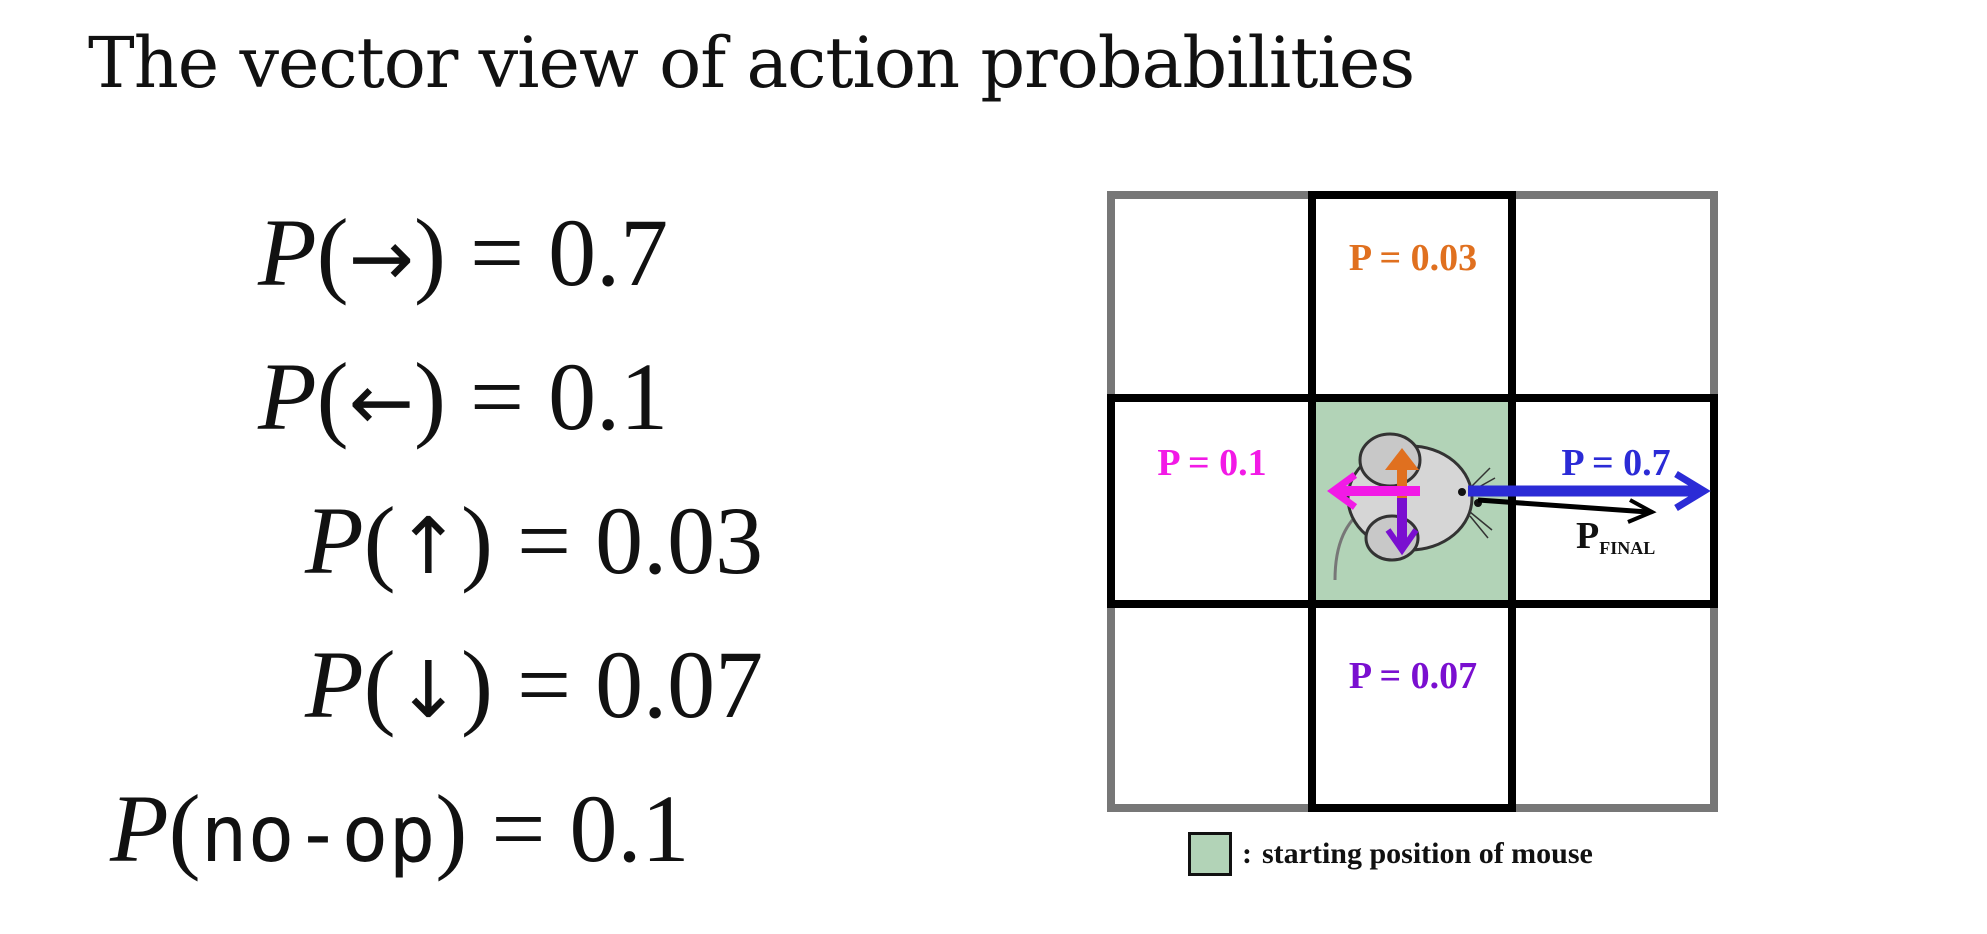 This screenshot has height=934, width=1987. I want to click on mouse-eye, so click(1462, 492).